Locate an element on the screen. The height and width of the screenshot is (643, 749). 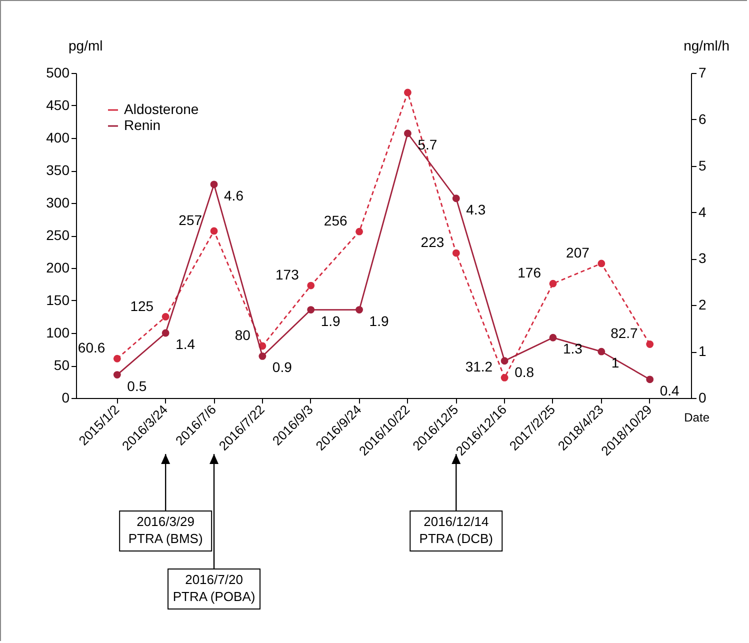
annotation: 2016/12/14 PTRA (DCB) is located at coordinates (456, 530).